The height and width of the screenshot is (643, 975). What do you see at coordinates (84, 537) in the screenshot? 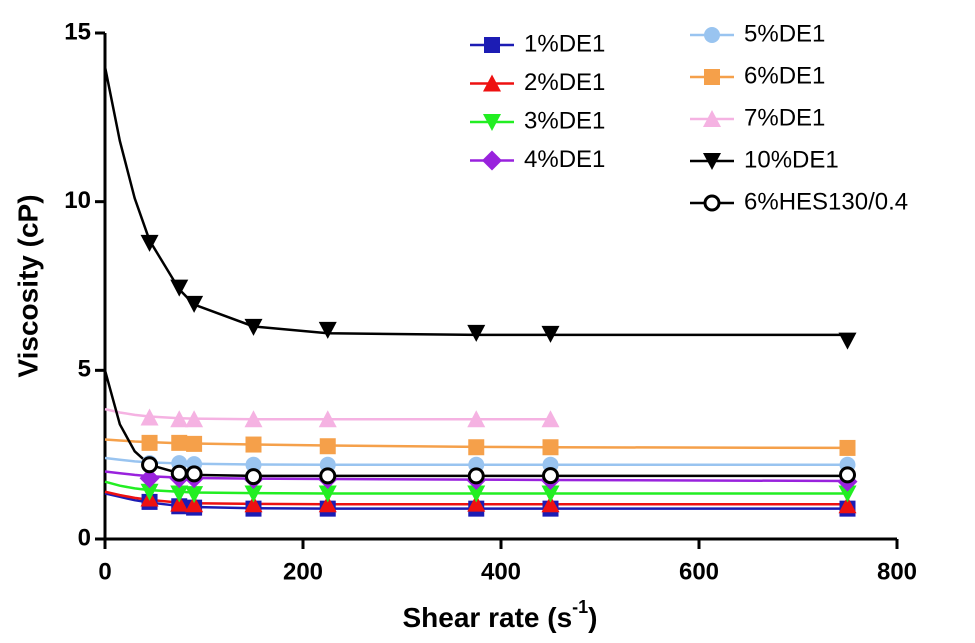
I see `y-tick-label: 0` at bounding box center [84, 537].